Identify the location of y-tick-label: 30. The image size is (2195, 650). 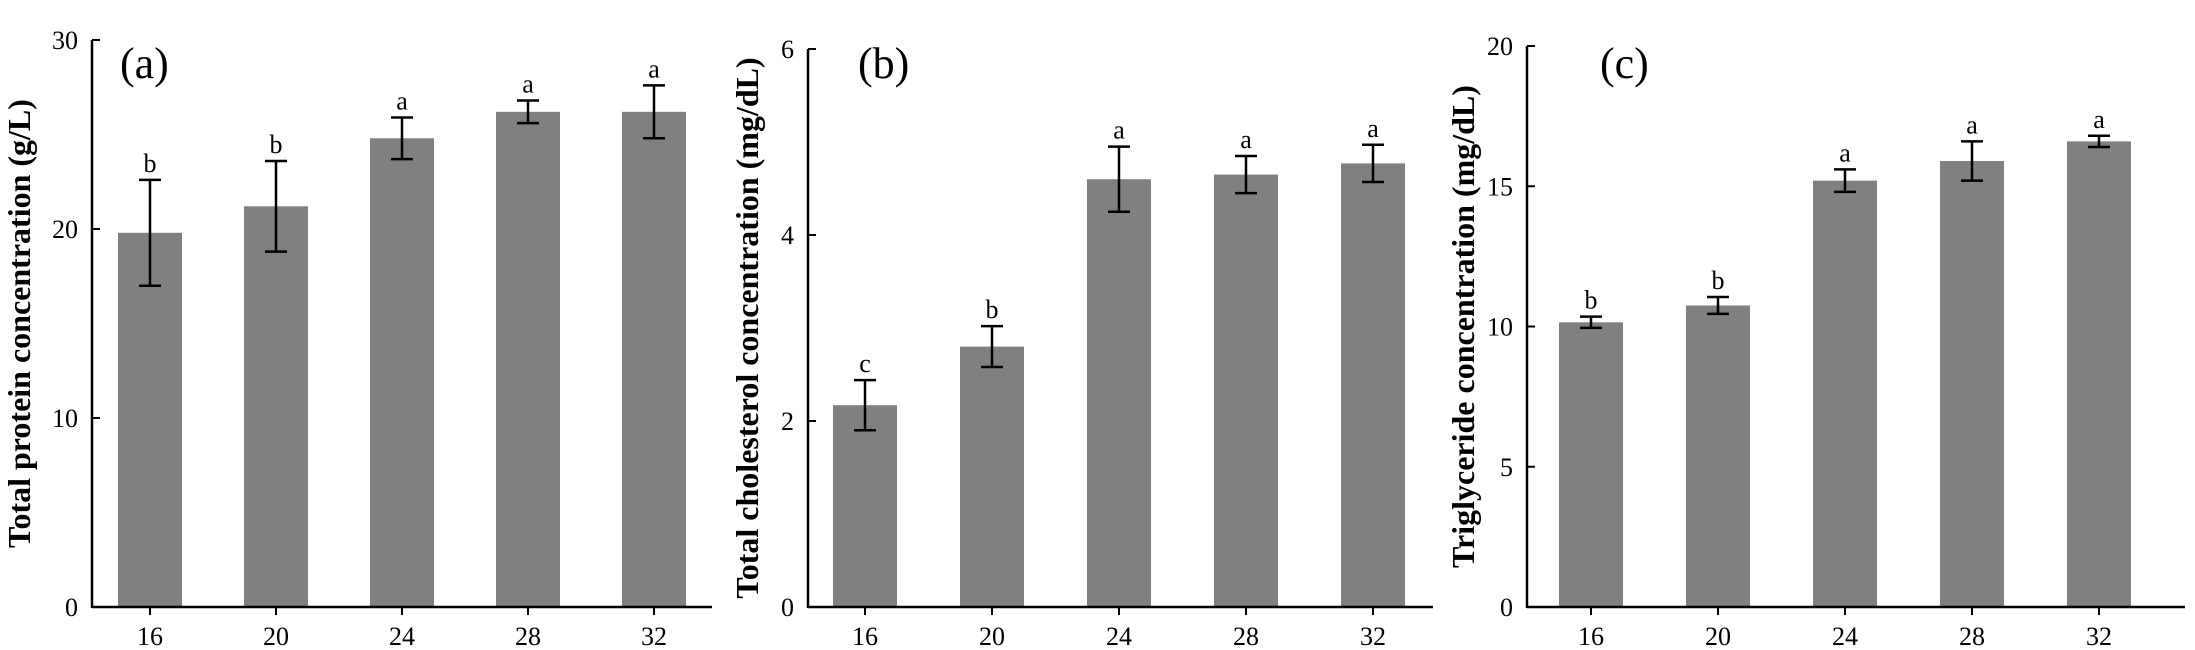
(65, 40).